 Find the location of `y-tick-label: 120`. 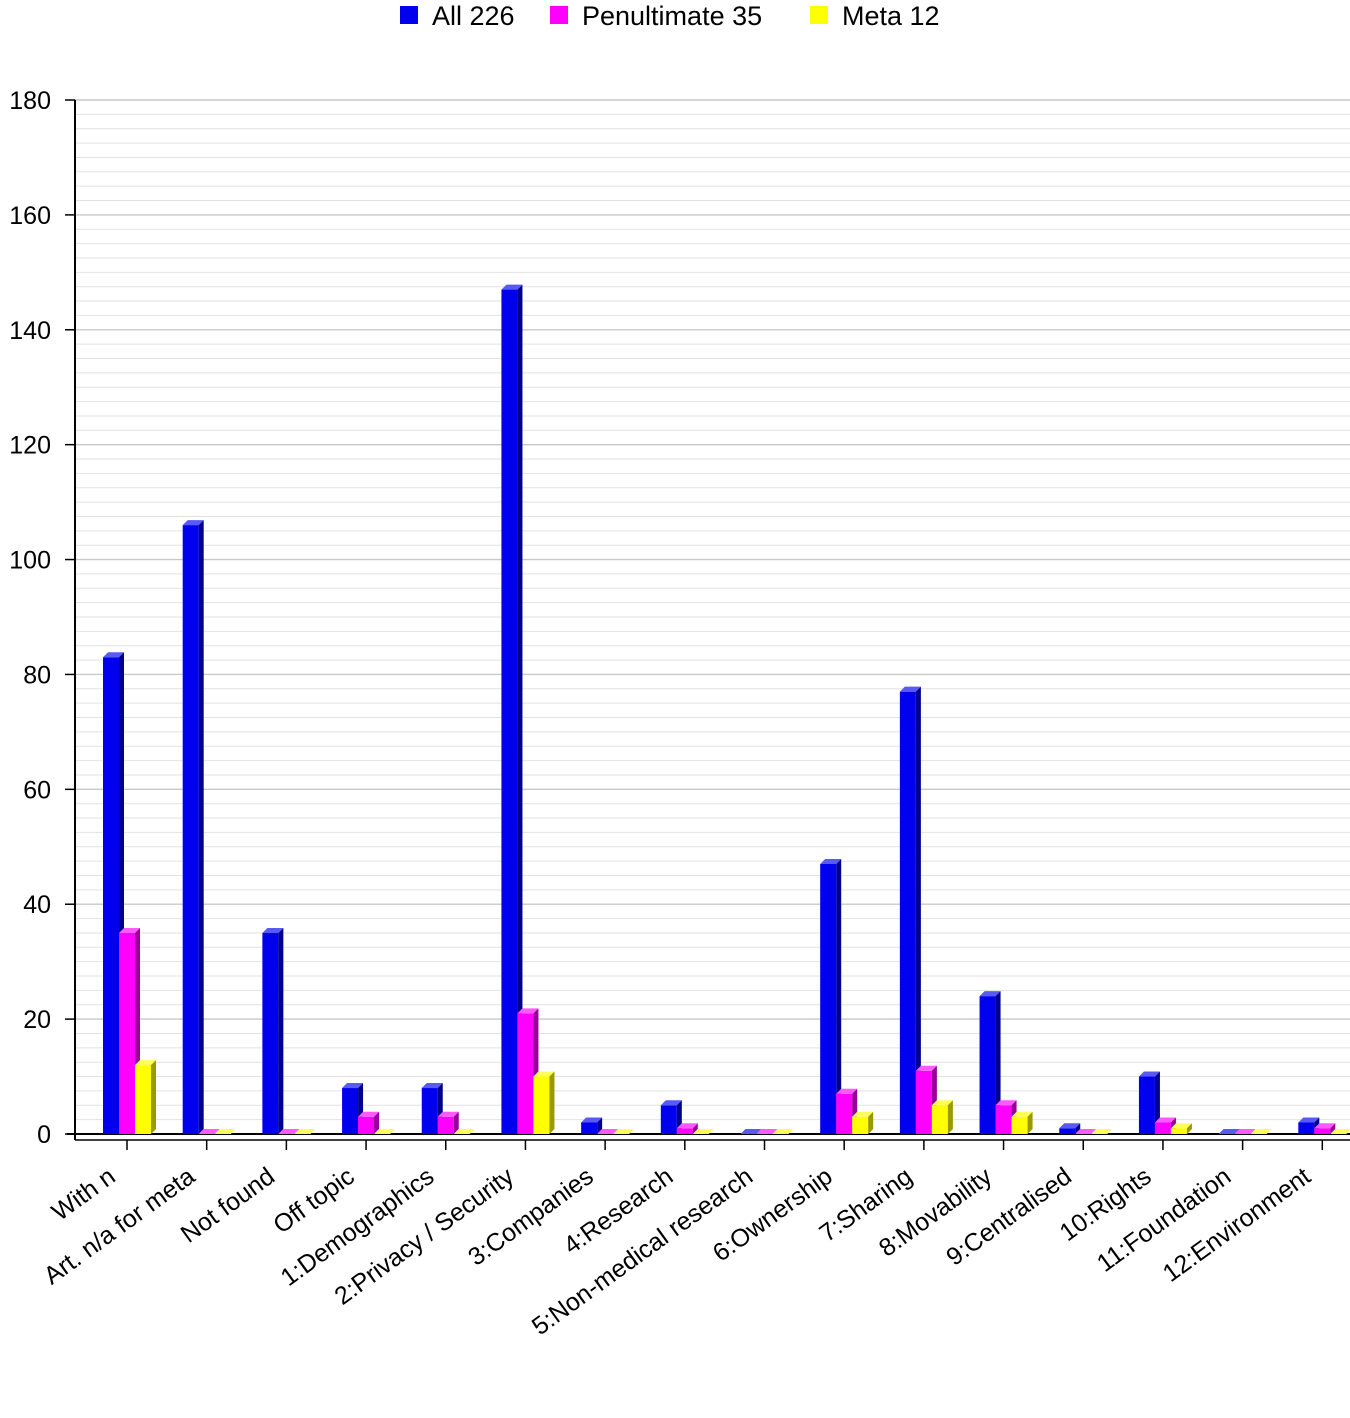

y-tick-label: 120 is located at coordinates (30, 446).